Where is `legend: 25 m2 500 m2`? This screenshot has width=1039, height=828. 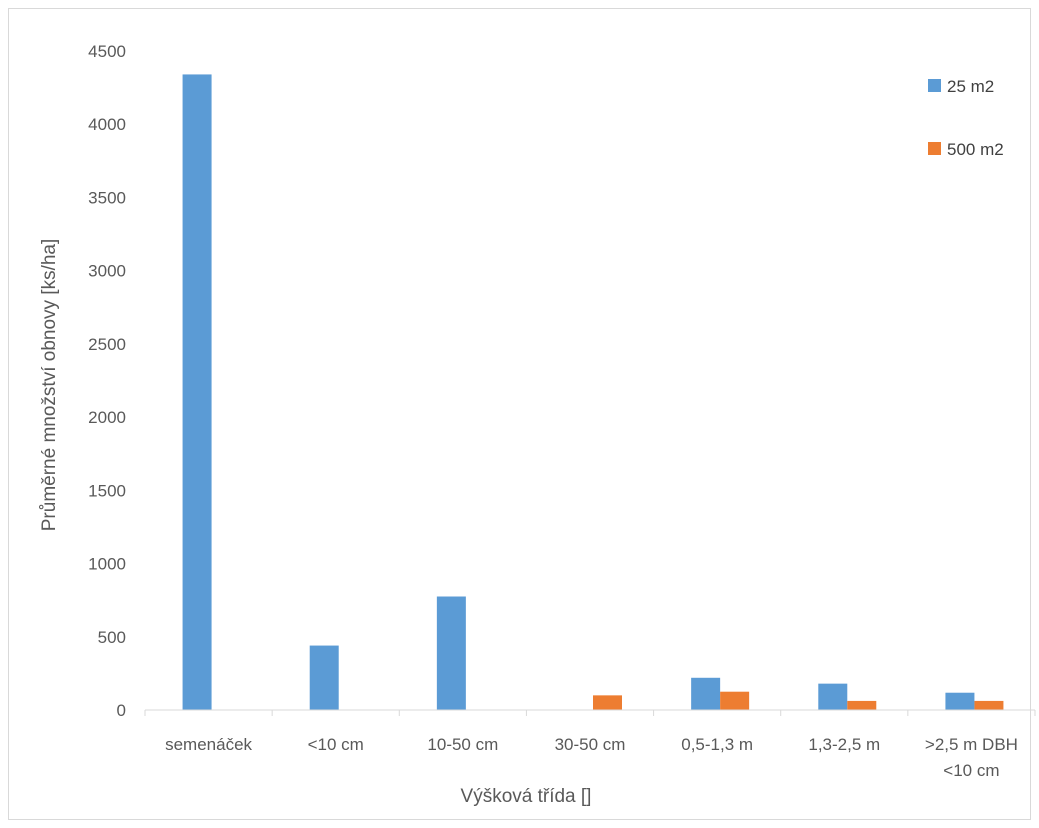 legend: 25 m2 500 m2 is located at coordinates (966, 118).